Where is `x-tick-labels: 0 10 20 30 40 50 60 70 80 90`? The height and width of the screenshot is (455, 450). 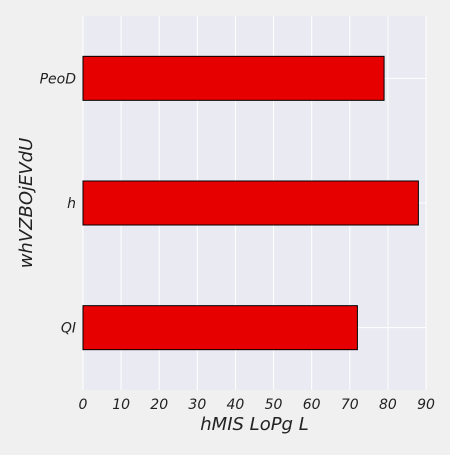 x-tick-labels: 0 10 20 30 40 50 60 70 80 90 is located at coordinates (257, 405).